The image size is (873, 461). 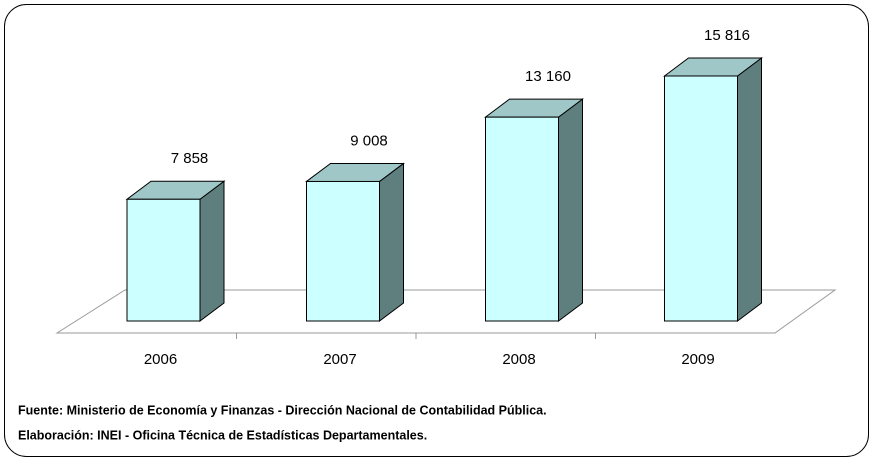 I want to click on value-label: 15 816, so click(x=727, y=35).